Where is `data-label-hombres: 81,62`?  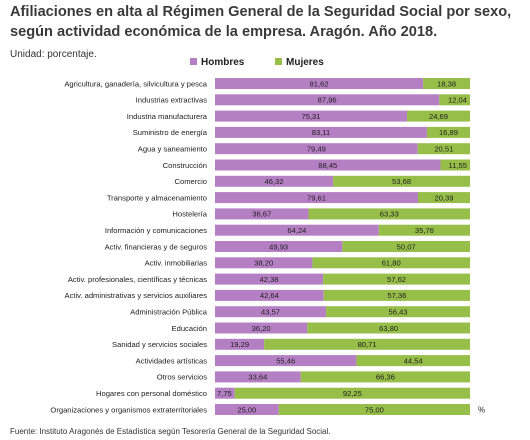
data-label-hombres: 81,62 is located at coordinates (319, 83).